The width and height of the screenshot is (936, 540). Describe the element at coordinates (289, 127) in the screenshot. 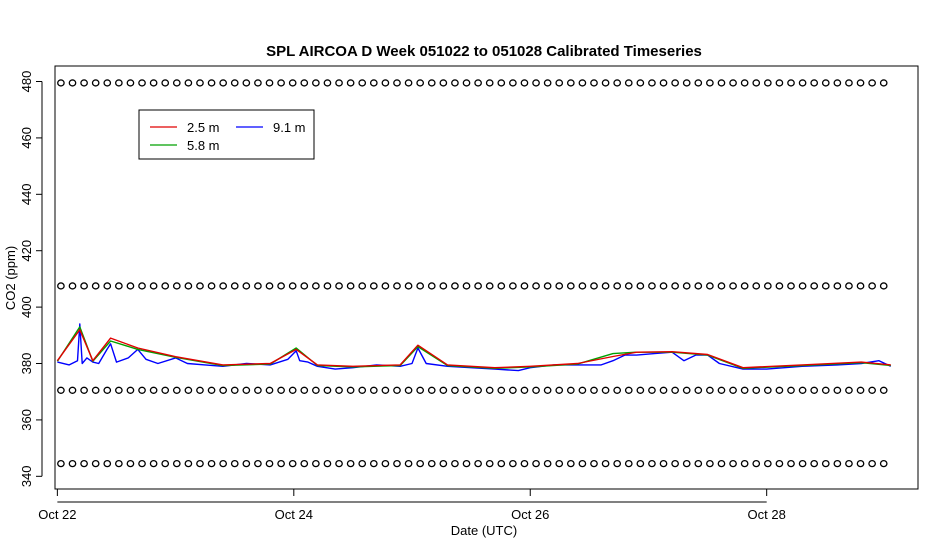

I see `legend-label: 9.1 m` at that location.